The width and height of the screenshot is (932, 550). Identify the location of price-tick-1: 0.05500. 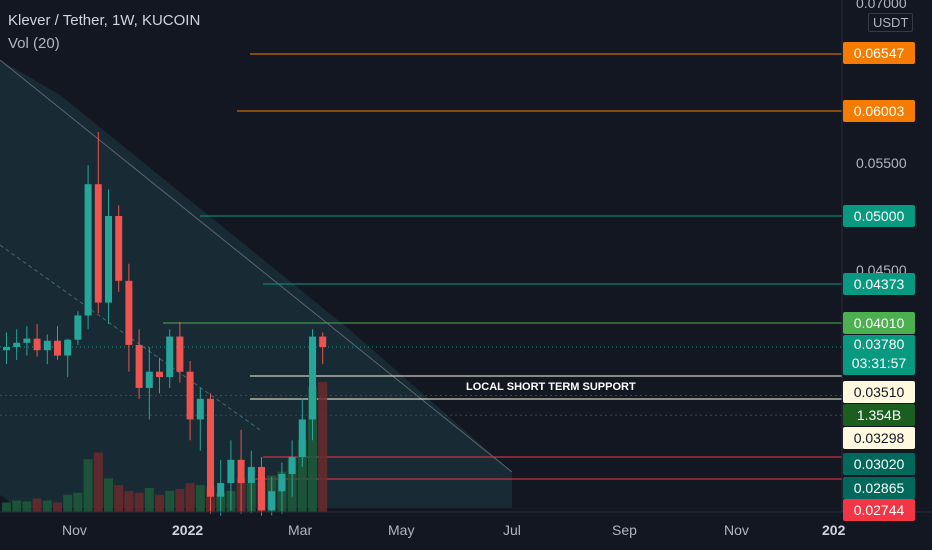
(881, 163).